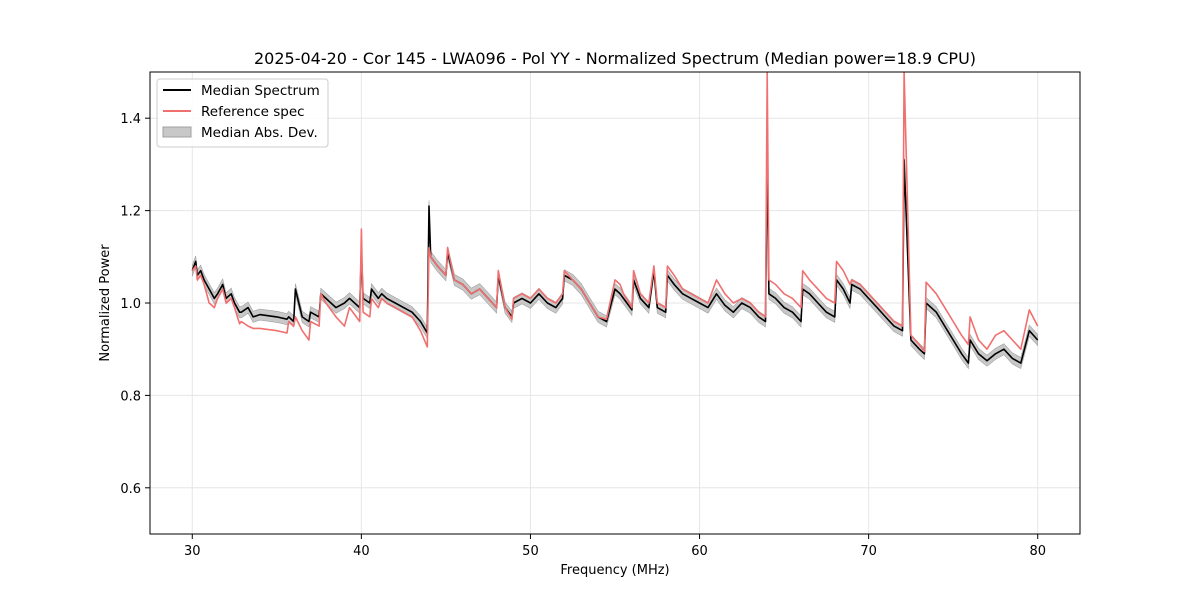  I want to click on y-tick-label: 0.6, so click(130, 489).